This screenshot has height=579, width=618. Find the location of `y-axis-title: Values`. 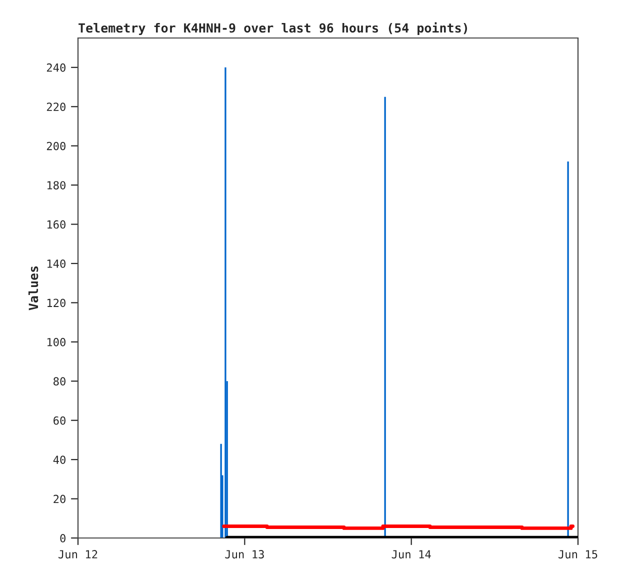

y-axis-title: Values is located at coordinates (33, 288).